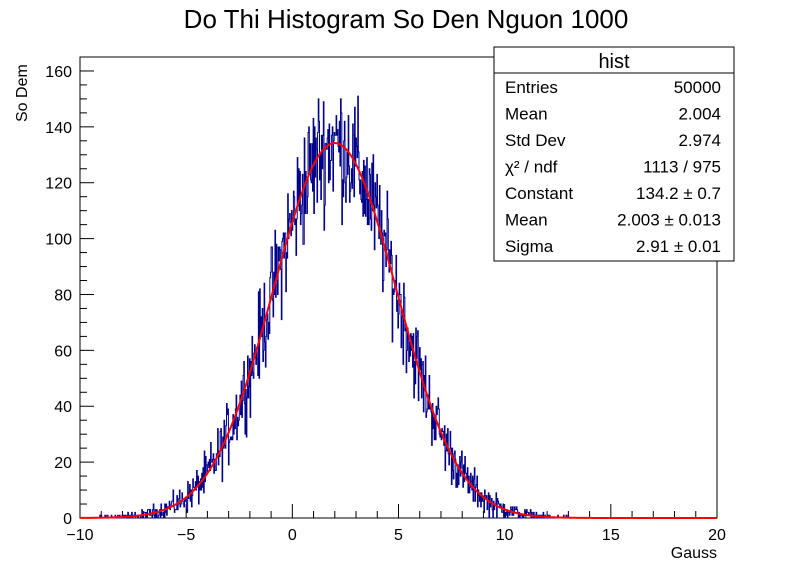 The image size is (798, 576). Describe the element at coordinates (529, 246) in the screenshot. I see `stats-label: Sigma` at that location.